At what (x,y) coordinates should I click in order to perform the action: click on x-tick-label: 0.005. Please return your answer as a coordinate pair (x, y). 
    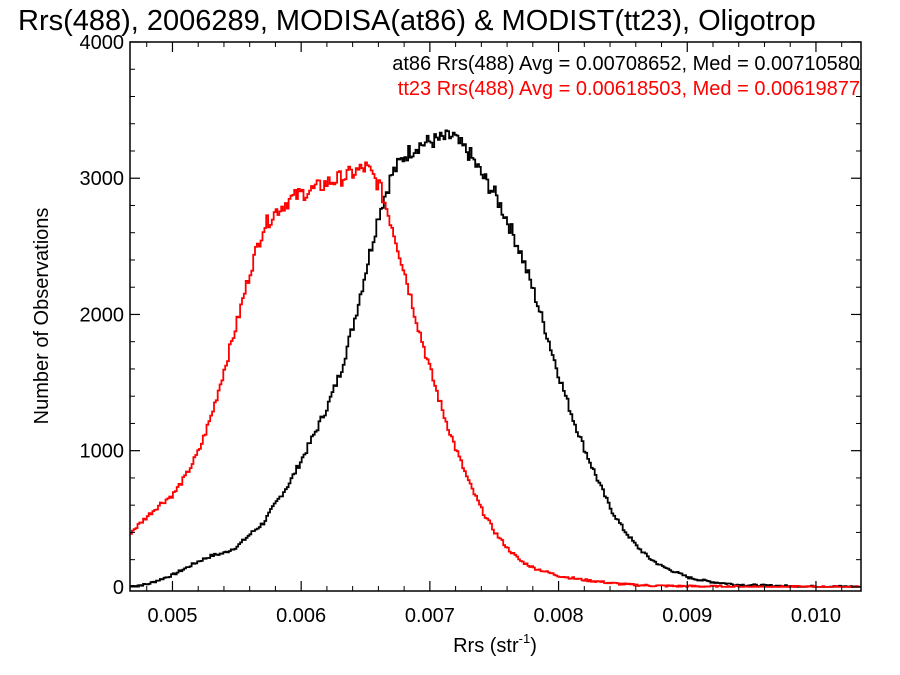
    Looking at the image, I should click on (172, 616).